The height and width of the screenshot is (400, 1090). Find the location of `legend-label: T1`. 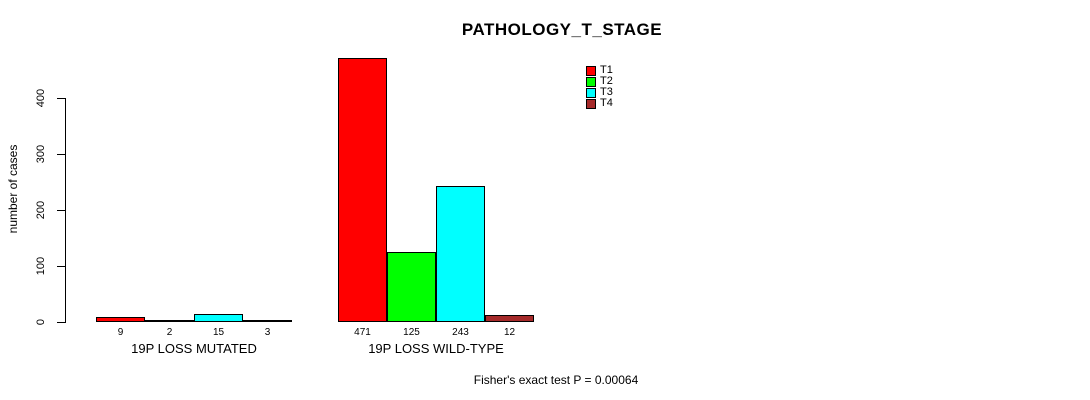

legend-label: T1 is located at coordinates (606, 70).